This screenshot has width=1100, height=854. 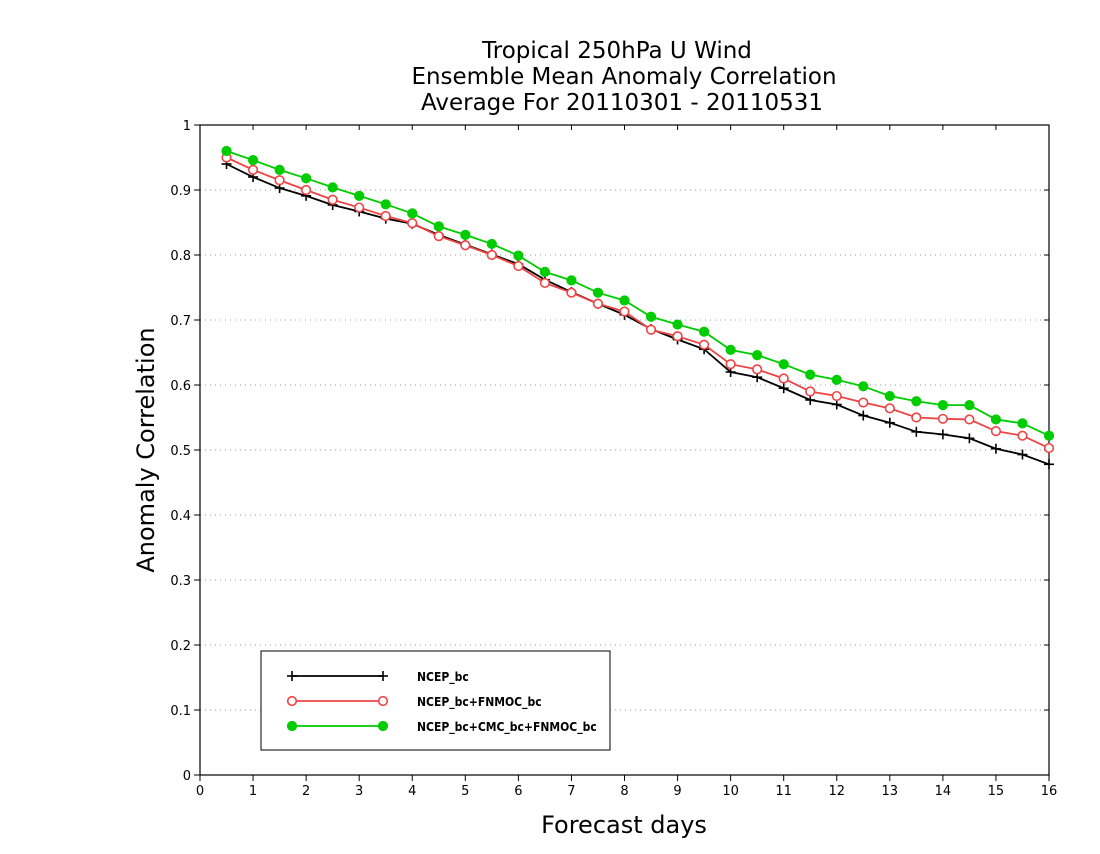 I want to click on x-tick-label: 3, so click(x=359, y=791).